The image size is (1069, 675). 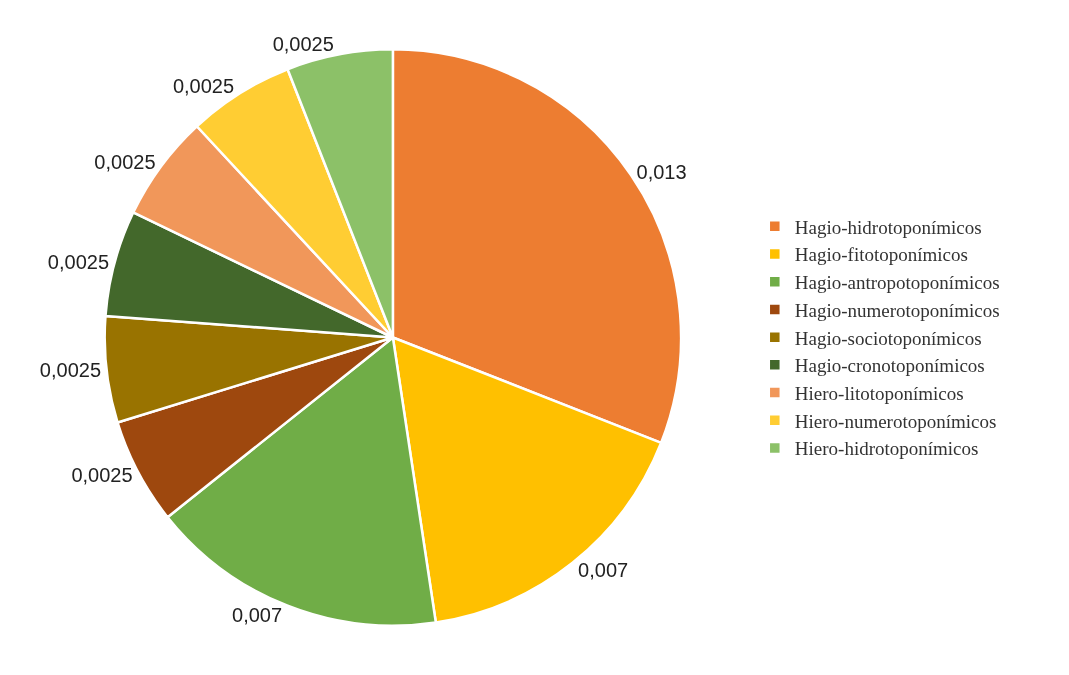 What do you see at coordinates (879, 393) in the screenshot?
I see `legend-label: Hiero-litotoponímicos` at bounding box center [879, 393].